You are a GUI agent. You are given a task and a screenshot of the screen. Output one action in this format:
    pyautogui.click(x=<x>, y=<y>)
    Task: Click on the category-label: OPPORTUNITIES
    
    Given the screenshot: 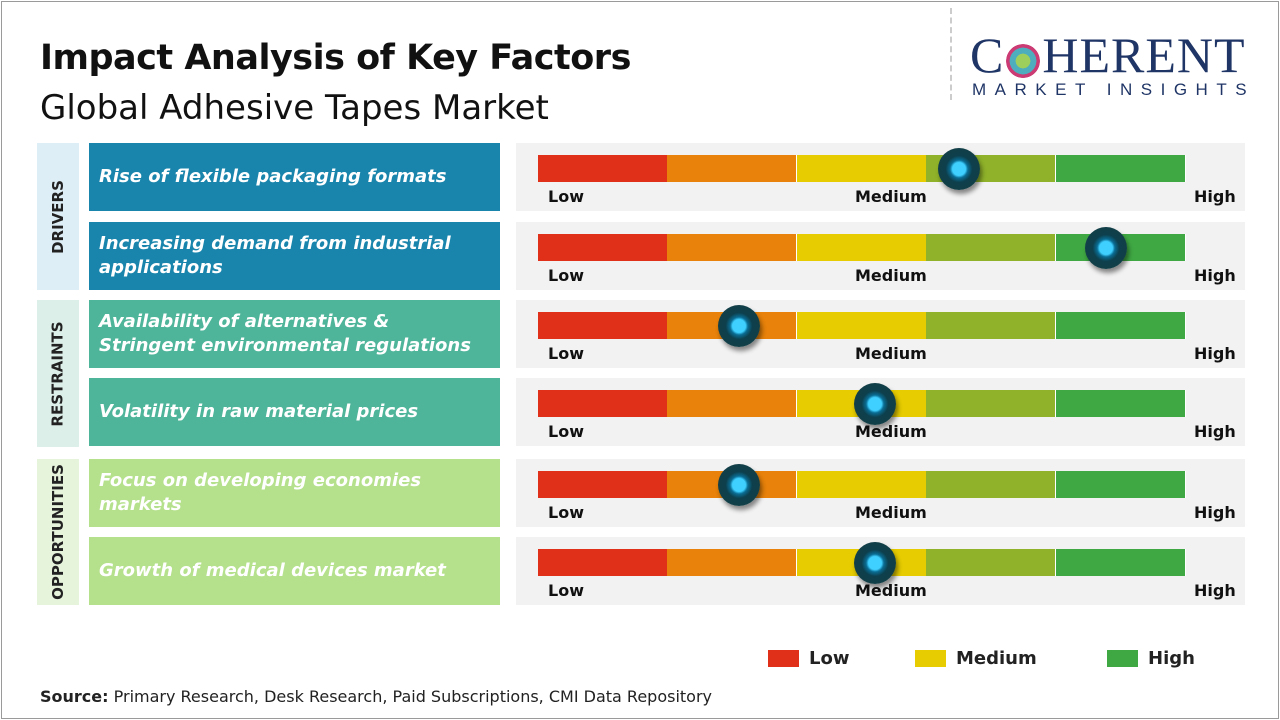 What is the action you would take?
    pyautogui.click(x=58, y=532)
    